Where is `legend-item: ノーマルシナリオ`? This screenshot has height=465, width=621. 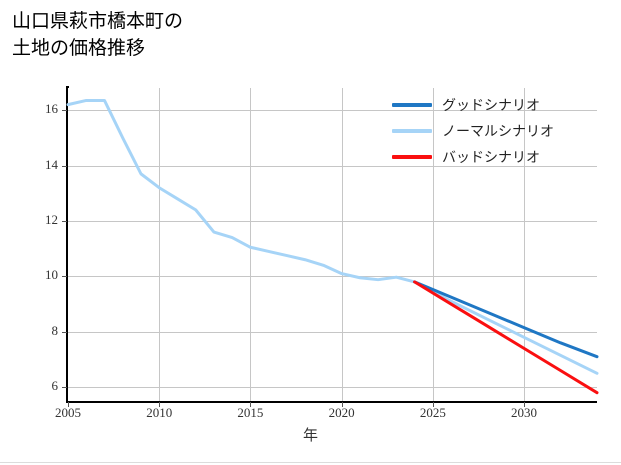
legend-item: ノーマルシナリオ is located at coordinates (502, 131).